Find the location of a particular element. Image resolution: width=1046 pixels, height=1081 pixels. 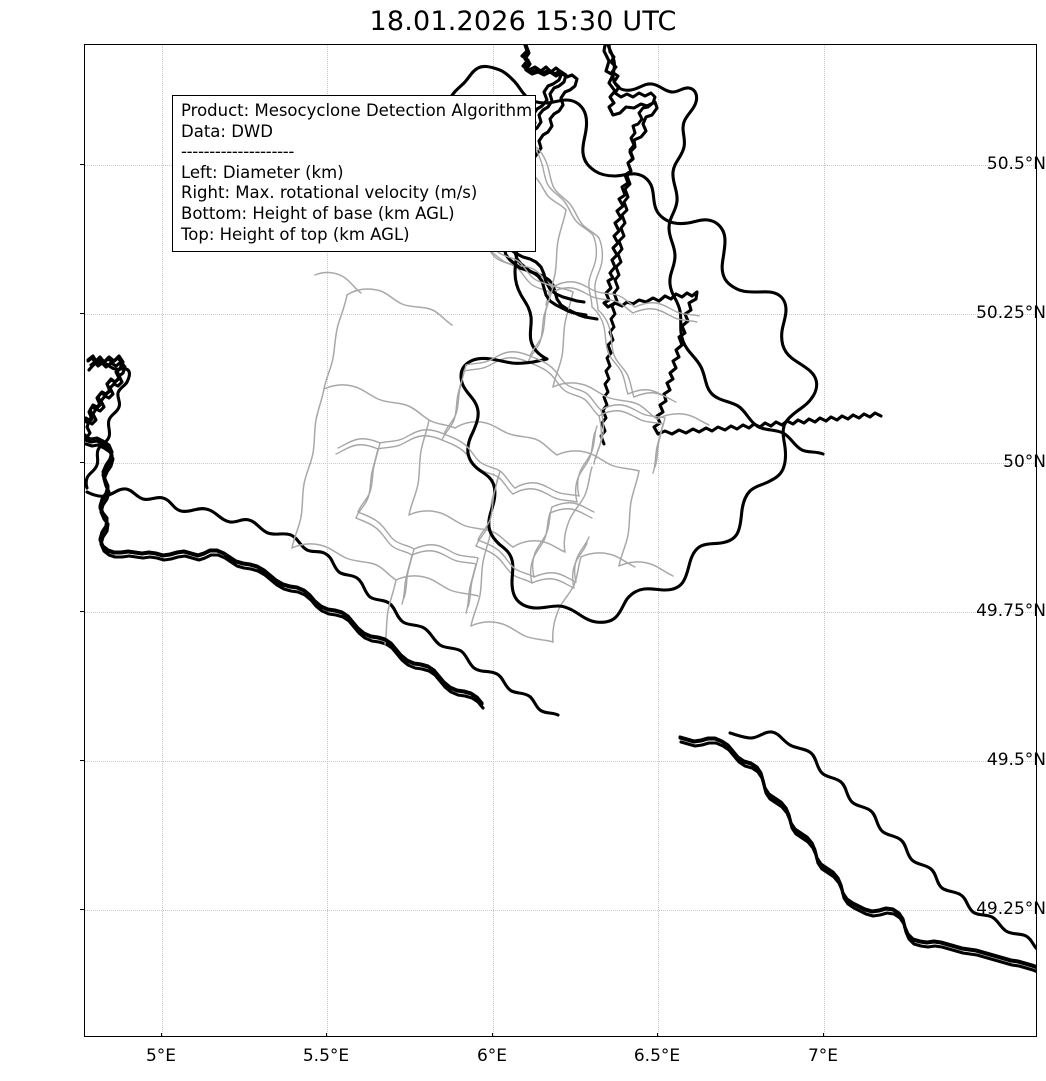

border-belgium-west is located at coordinates (108, 425).